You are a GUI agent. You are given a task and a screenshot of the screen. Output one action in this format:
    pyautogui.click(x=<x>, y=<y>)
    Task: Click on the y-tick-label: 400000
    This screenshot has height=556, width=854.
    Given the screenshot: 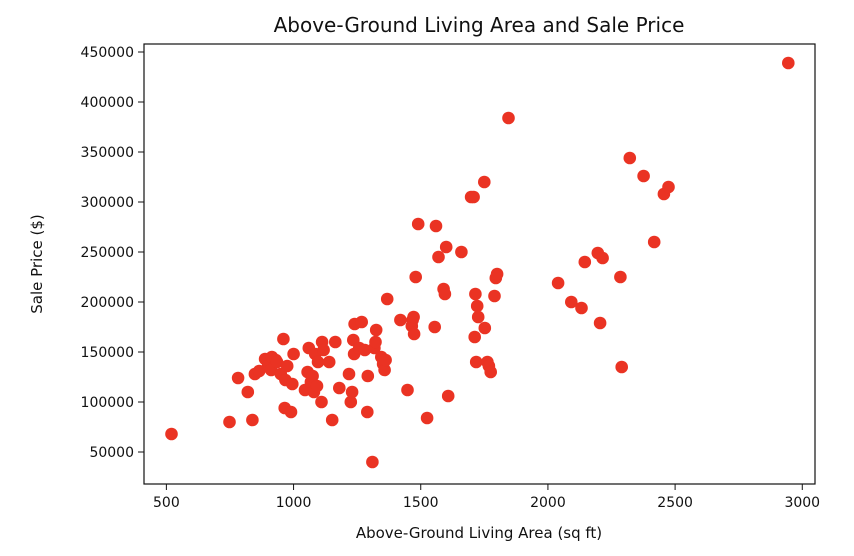 What is the action you would take?
    pyautogui.click(x=107, y=103)
    